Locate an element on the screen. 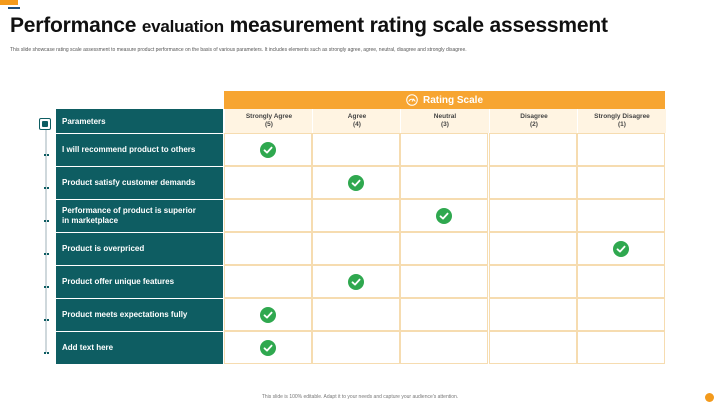 The image size is (720, 404). parameter-row-label: I will recommend product to others is located at coordinates (139, 149).